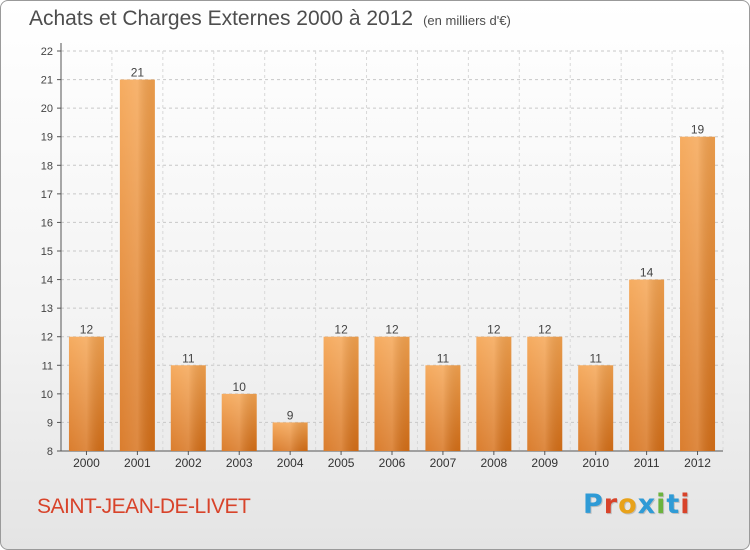  What do you see at coordinates (47, 281) in the screenshot?
I see `y-tick-label: 14` at bounding box center [47, 281].